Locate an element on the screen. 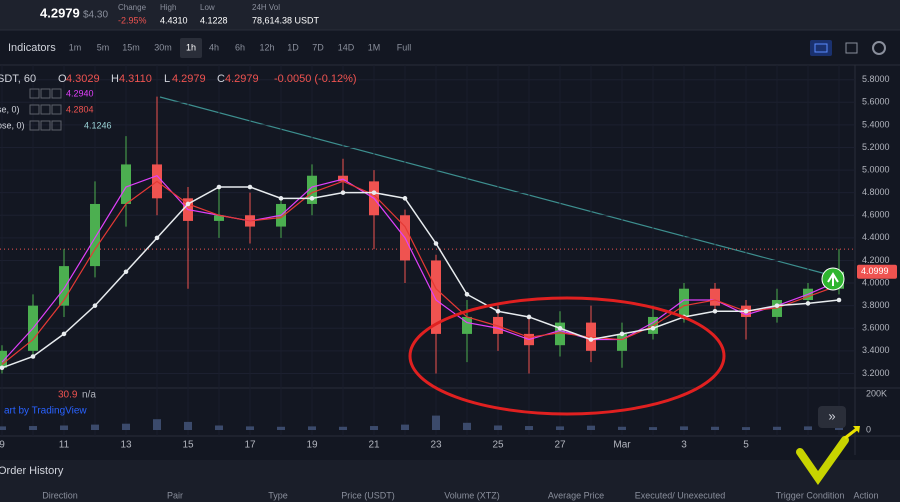  interval-button: 12h is located at coordinates (266, 47).